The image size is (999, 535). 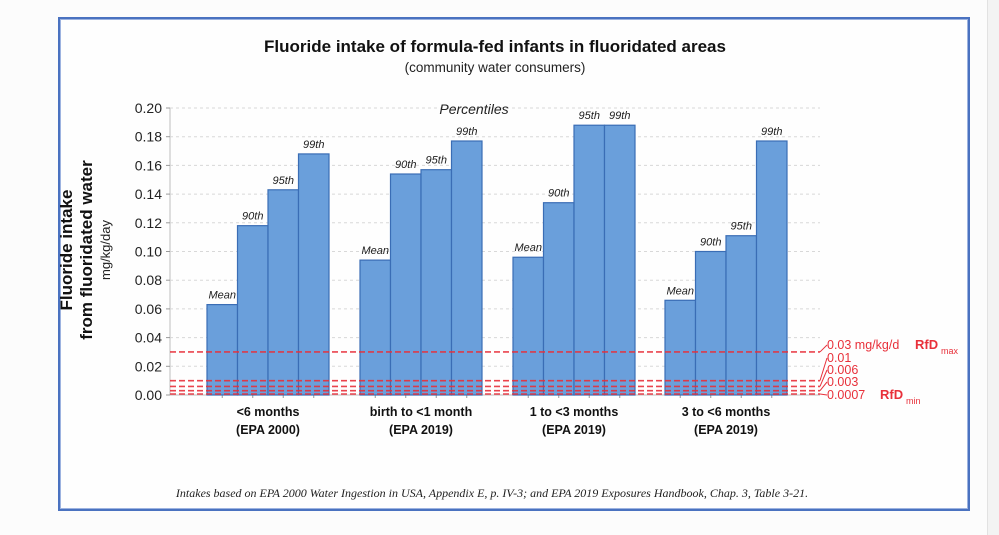 I want to click on percentiles-label: Percentiles, so click(x=473, y=109).